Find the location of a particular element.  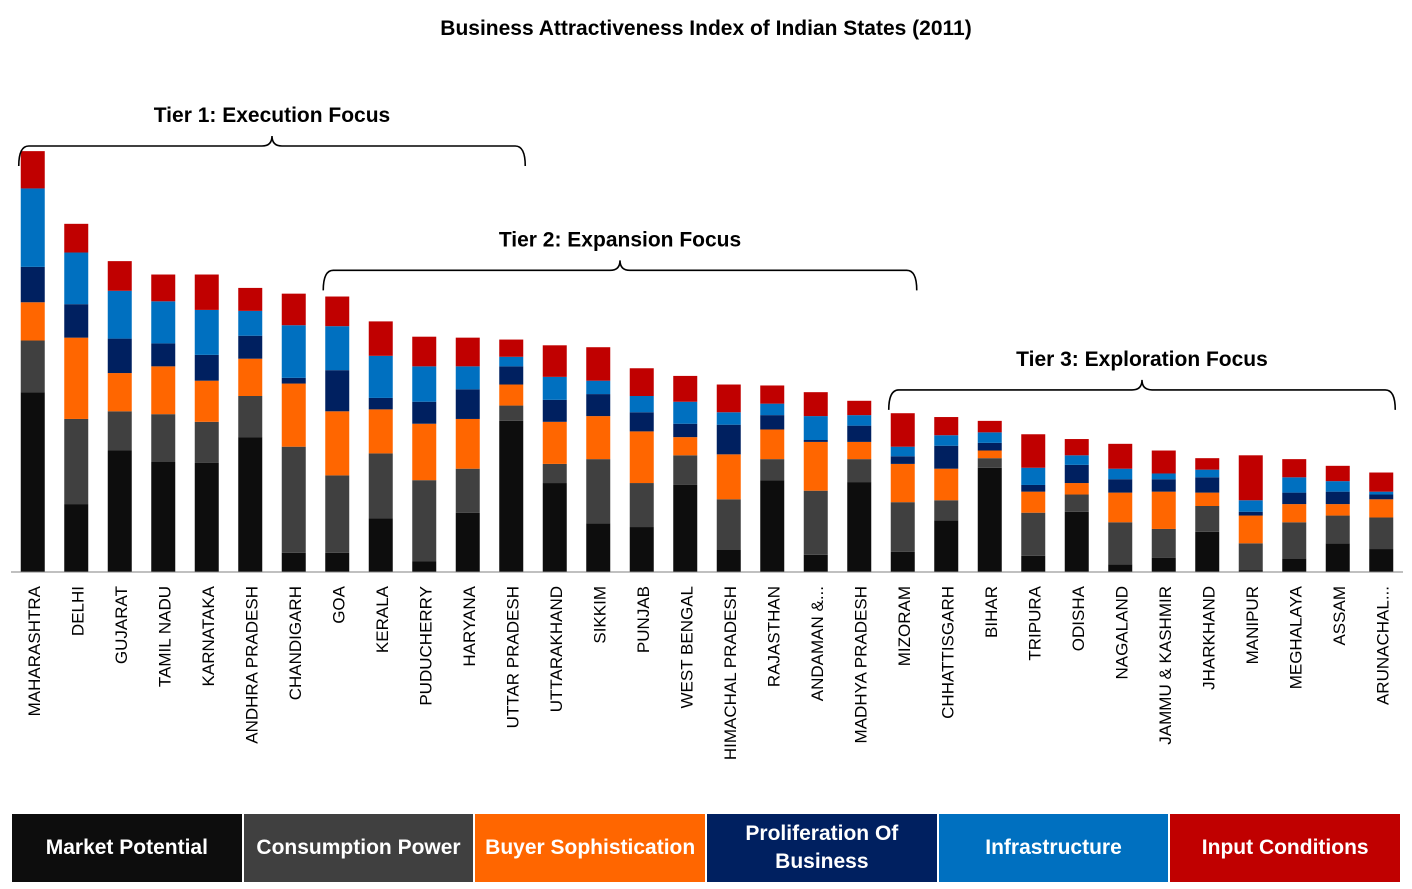

bar-uttarakhand-infrastructure is located at coordinates (554, 388).